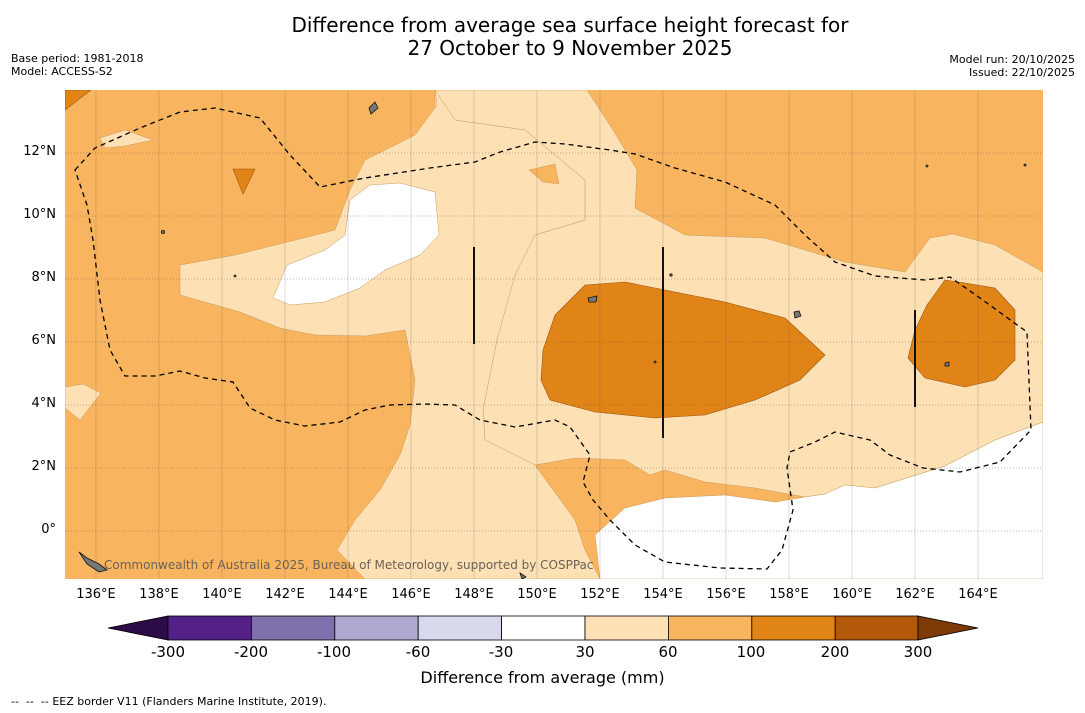  What do you see at coordinates (544, 174) in the screenshot?
I see `anomaly-patch-60-100-north` at bounding box center [544, 174].